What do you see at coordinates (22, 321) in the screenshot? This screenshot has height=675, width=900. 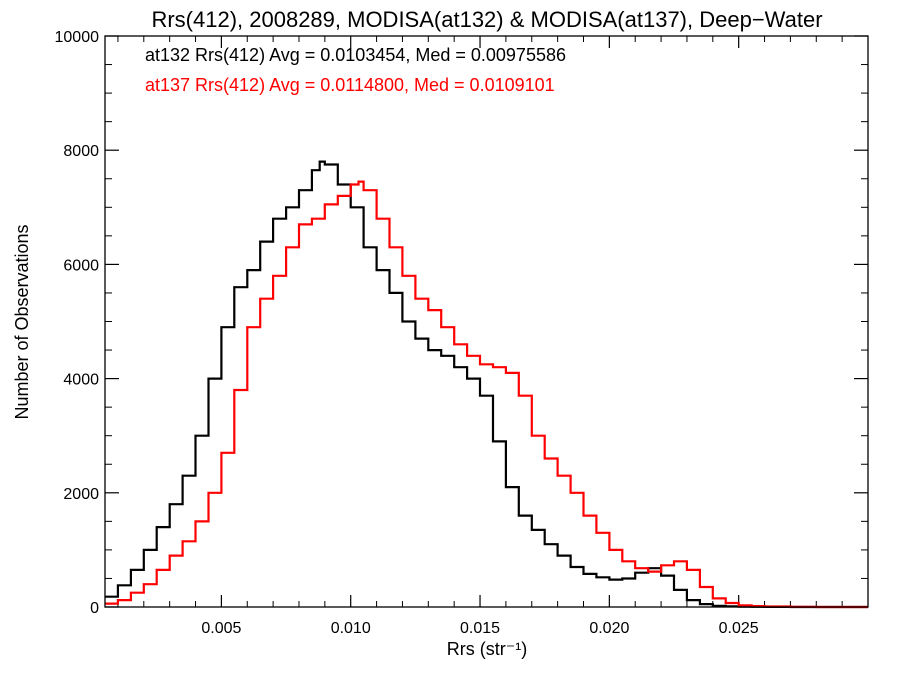 I see `y-axis-label: Number of Observations` at bounding box center [22, 321].